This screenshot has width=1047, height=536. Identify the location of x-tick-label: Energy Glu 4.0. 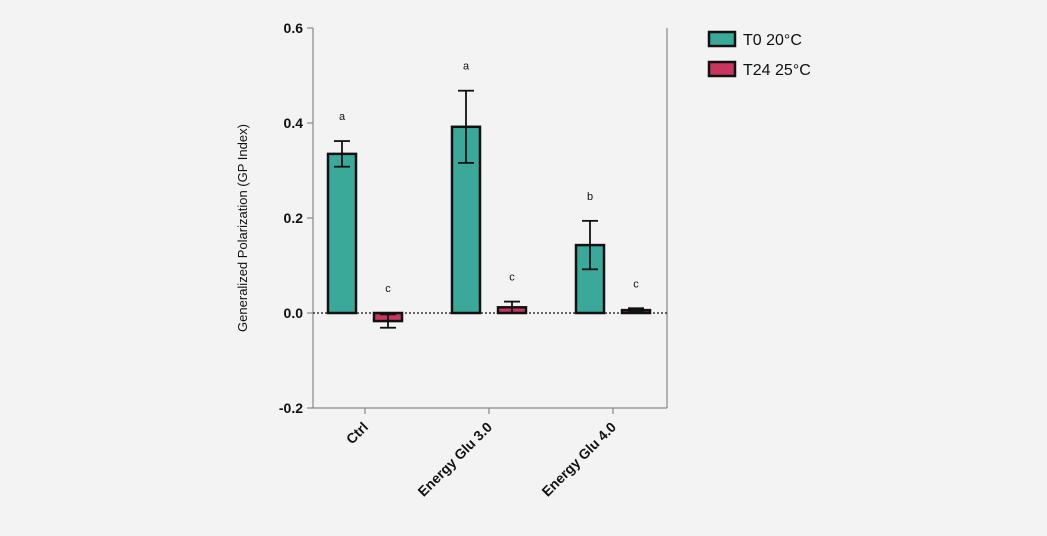
(578, 459).